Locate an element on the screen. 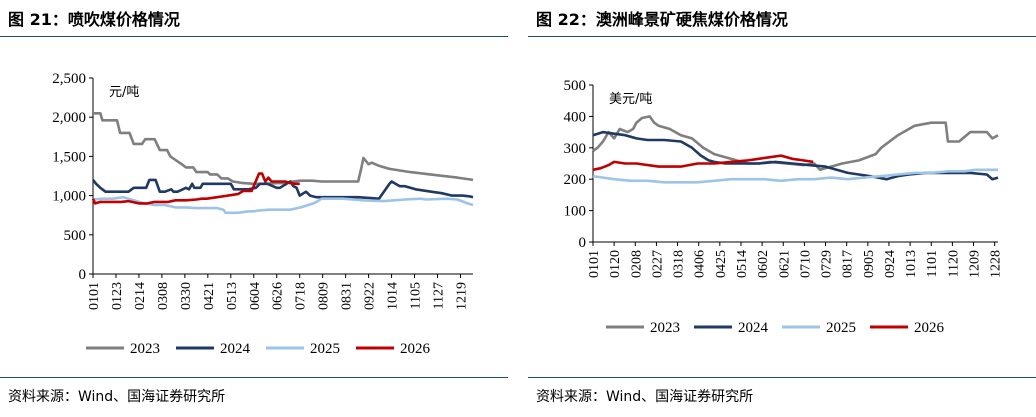  x-tick-label: 0710 is located at coordinates (805, 264).